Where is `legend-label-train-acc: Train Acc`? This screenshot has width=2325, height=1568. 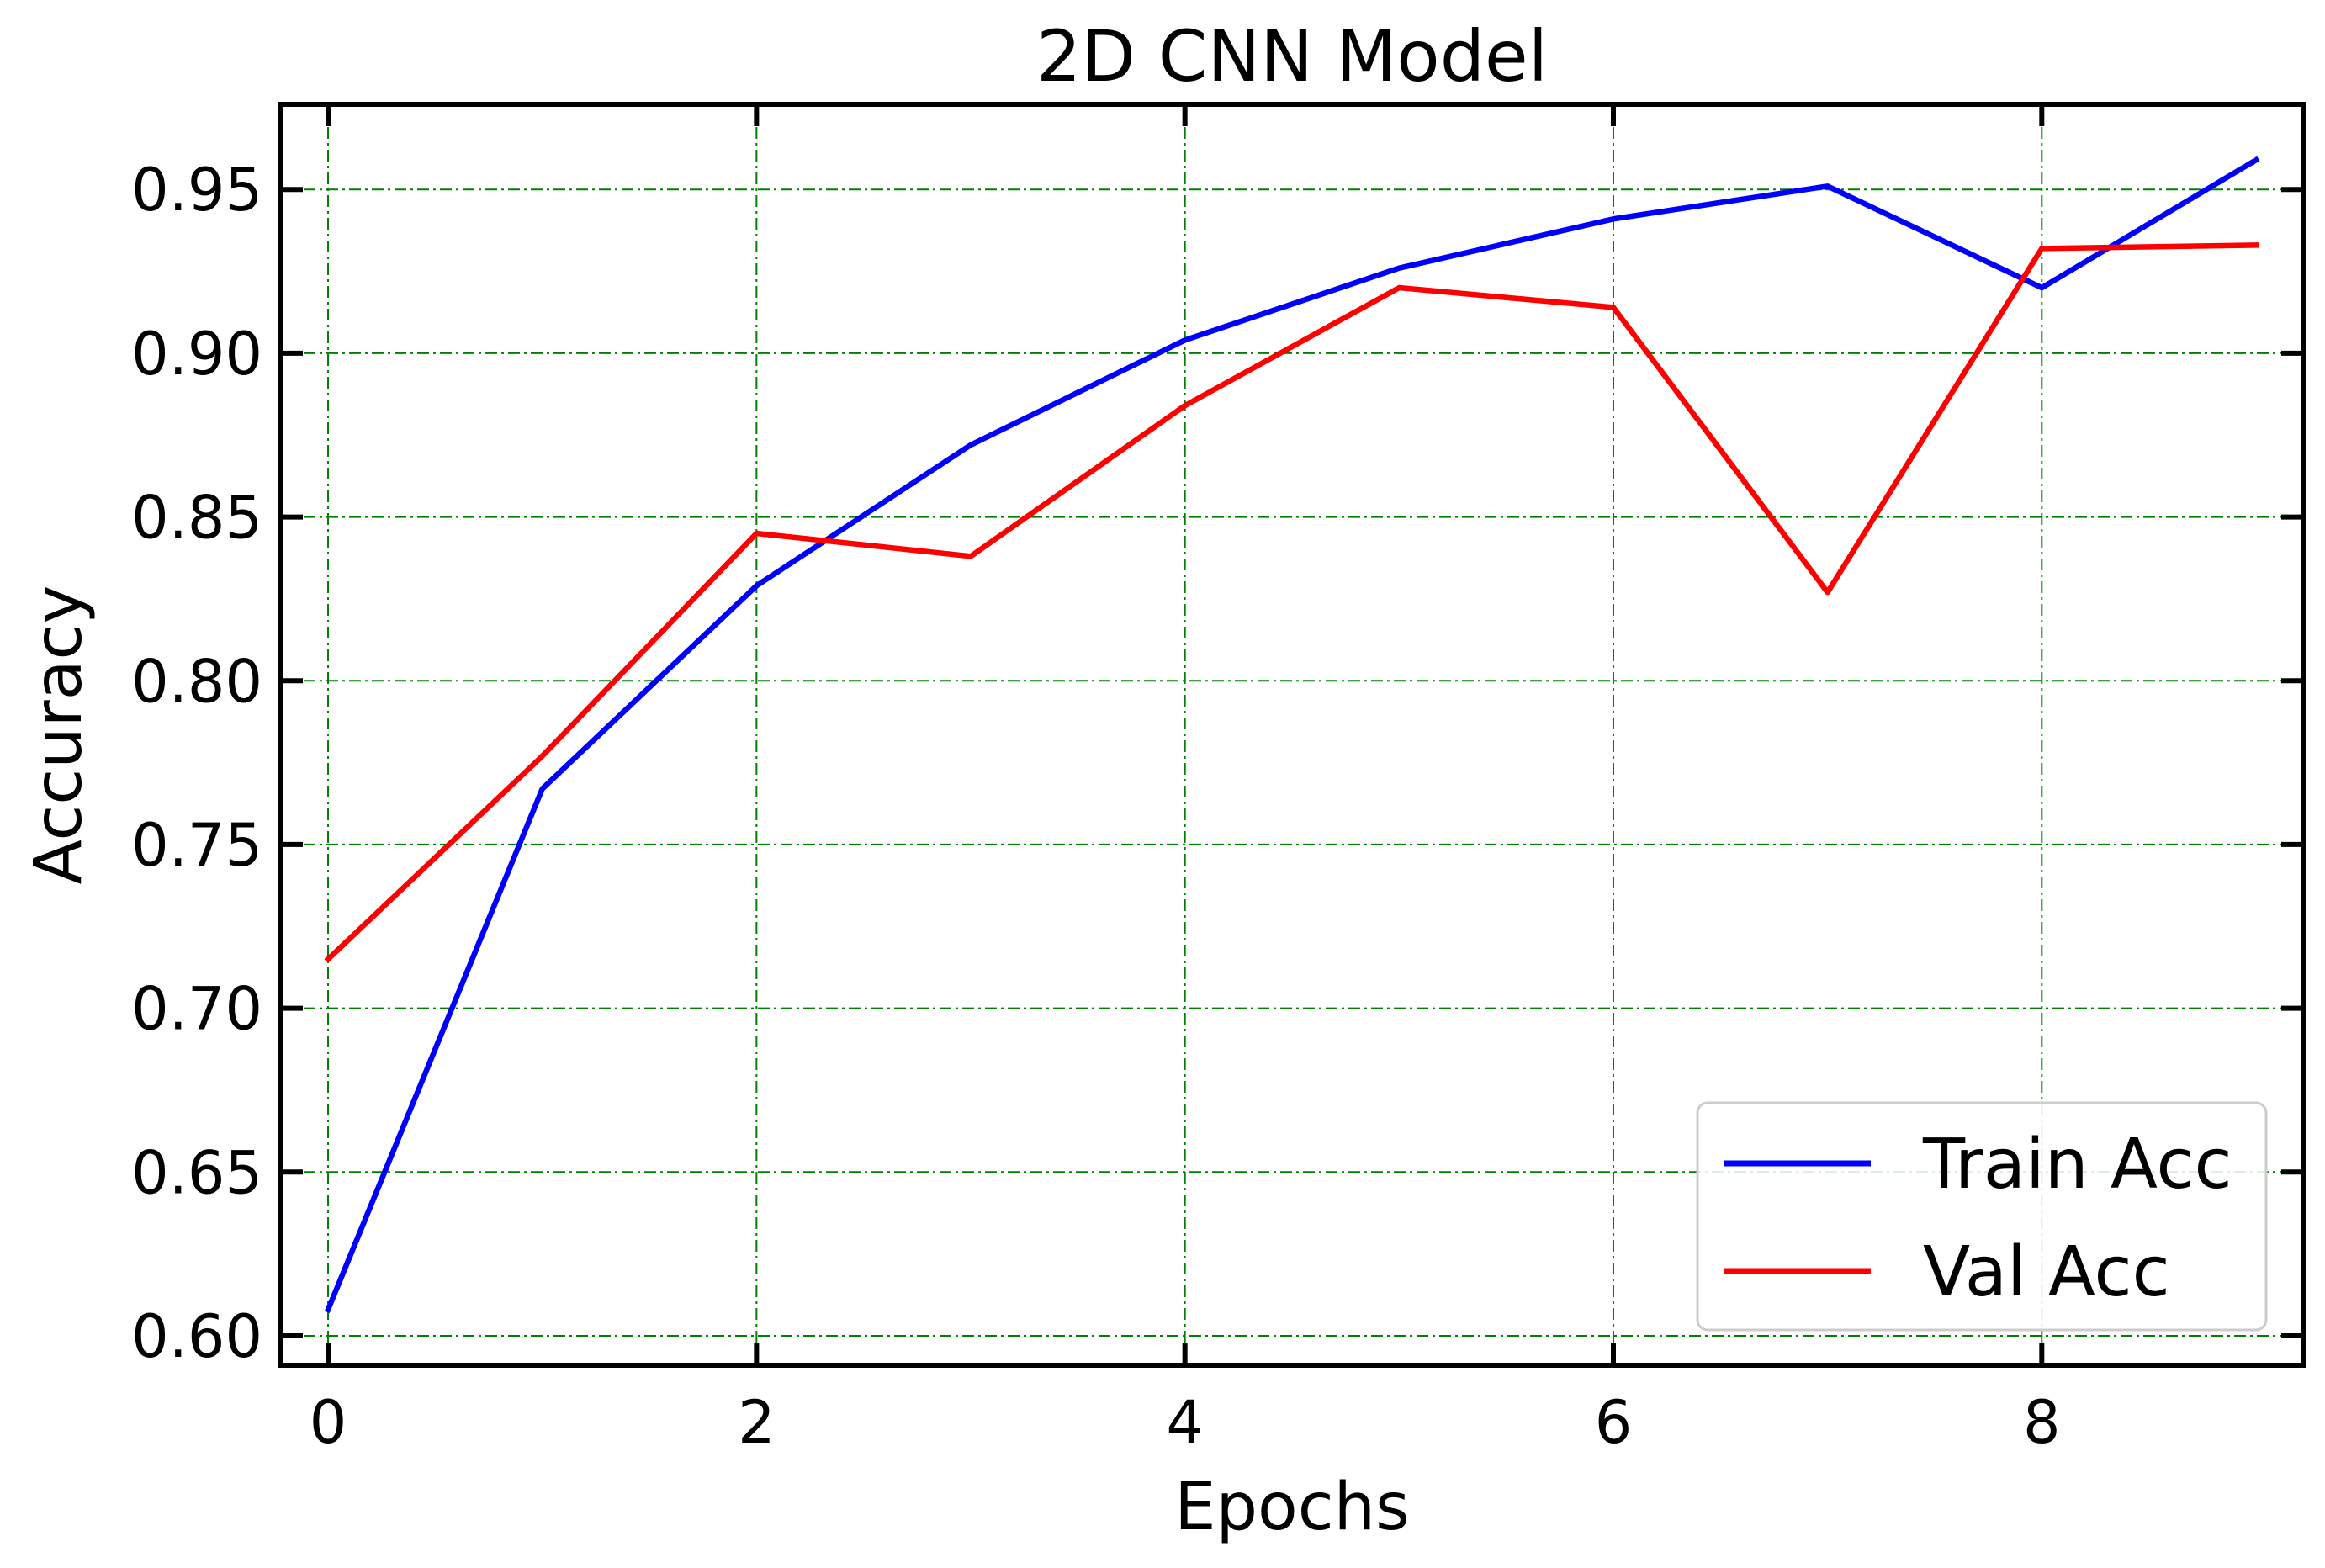 legend-label-train-acc: Train Acc is located at coordinates (2077, 1165).